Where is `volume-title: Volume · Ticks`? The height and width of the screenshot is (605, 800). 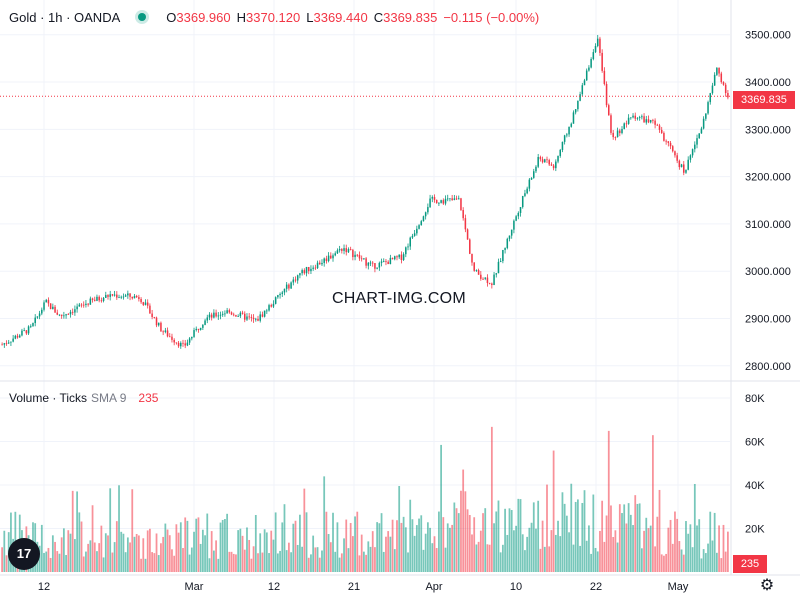
volume-title: Volume · Ticks is located at coordinates (48, 398).